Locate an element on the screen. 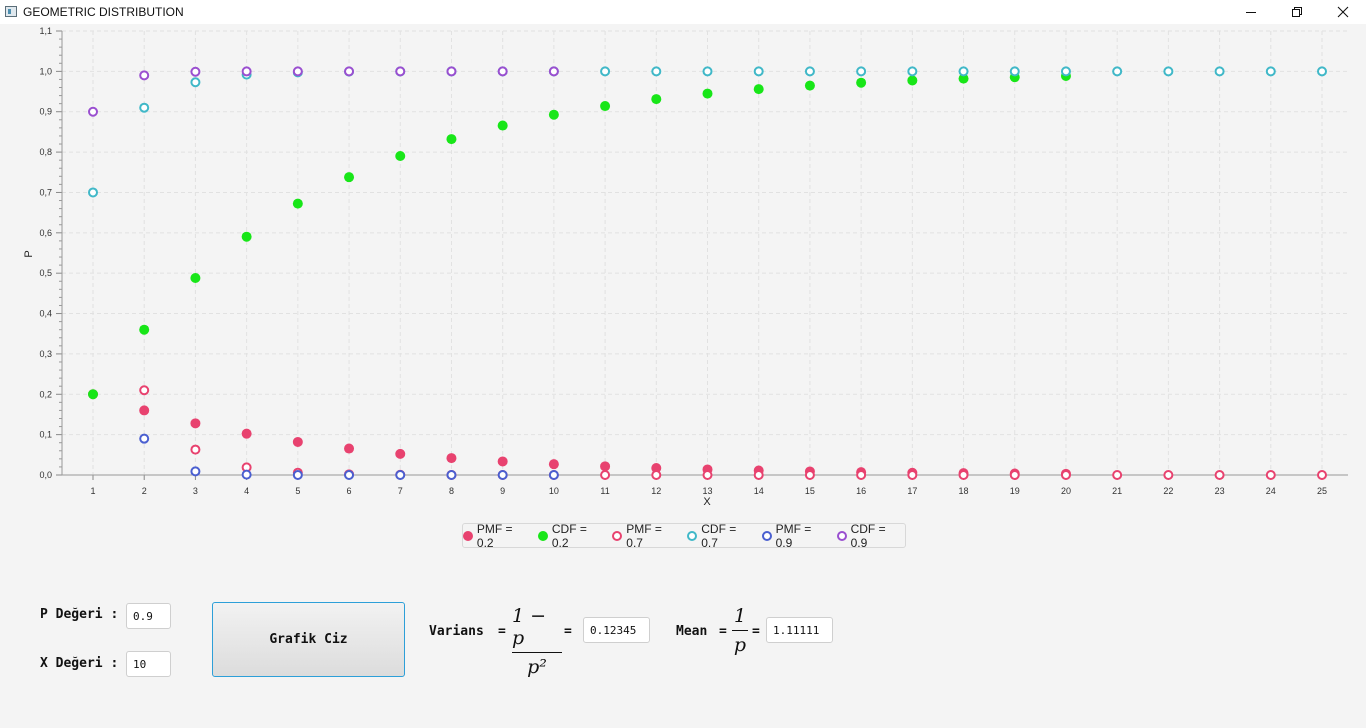 The width and height of the screenshot is (1366, 728). variance-formula: 1 − p p² is located at coordinates (537, 641).